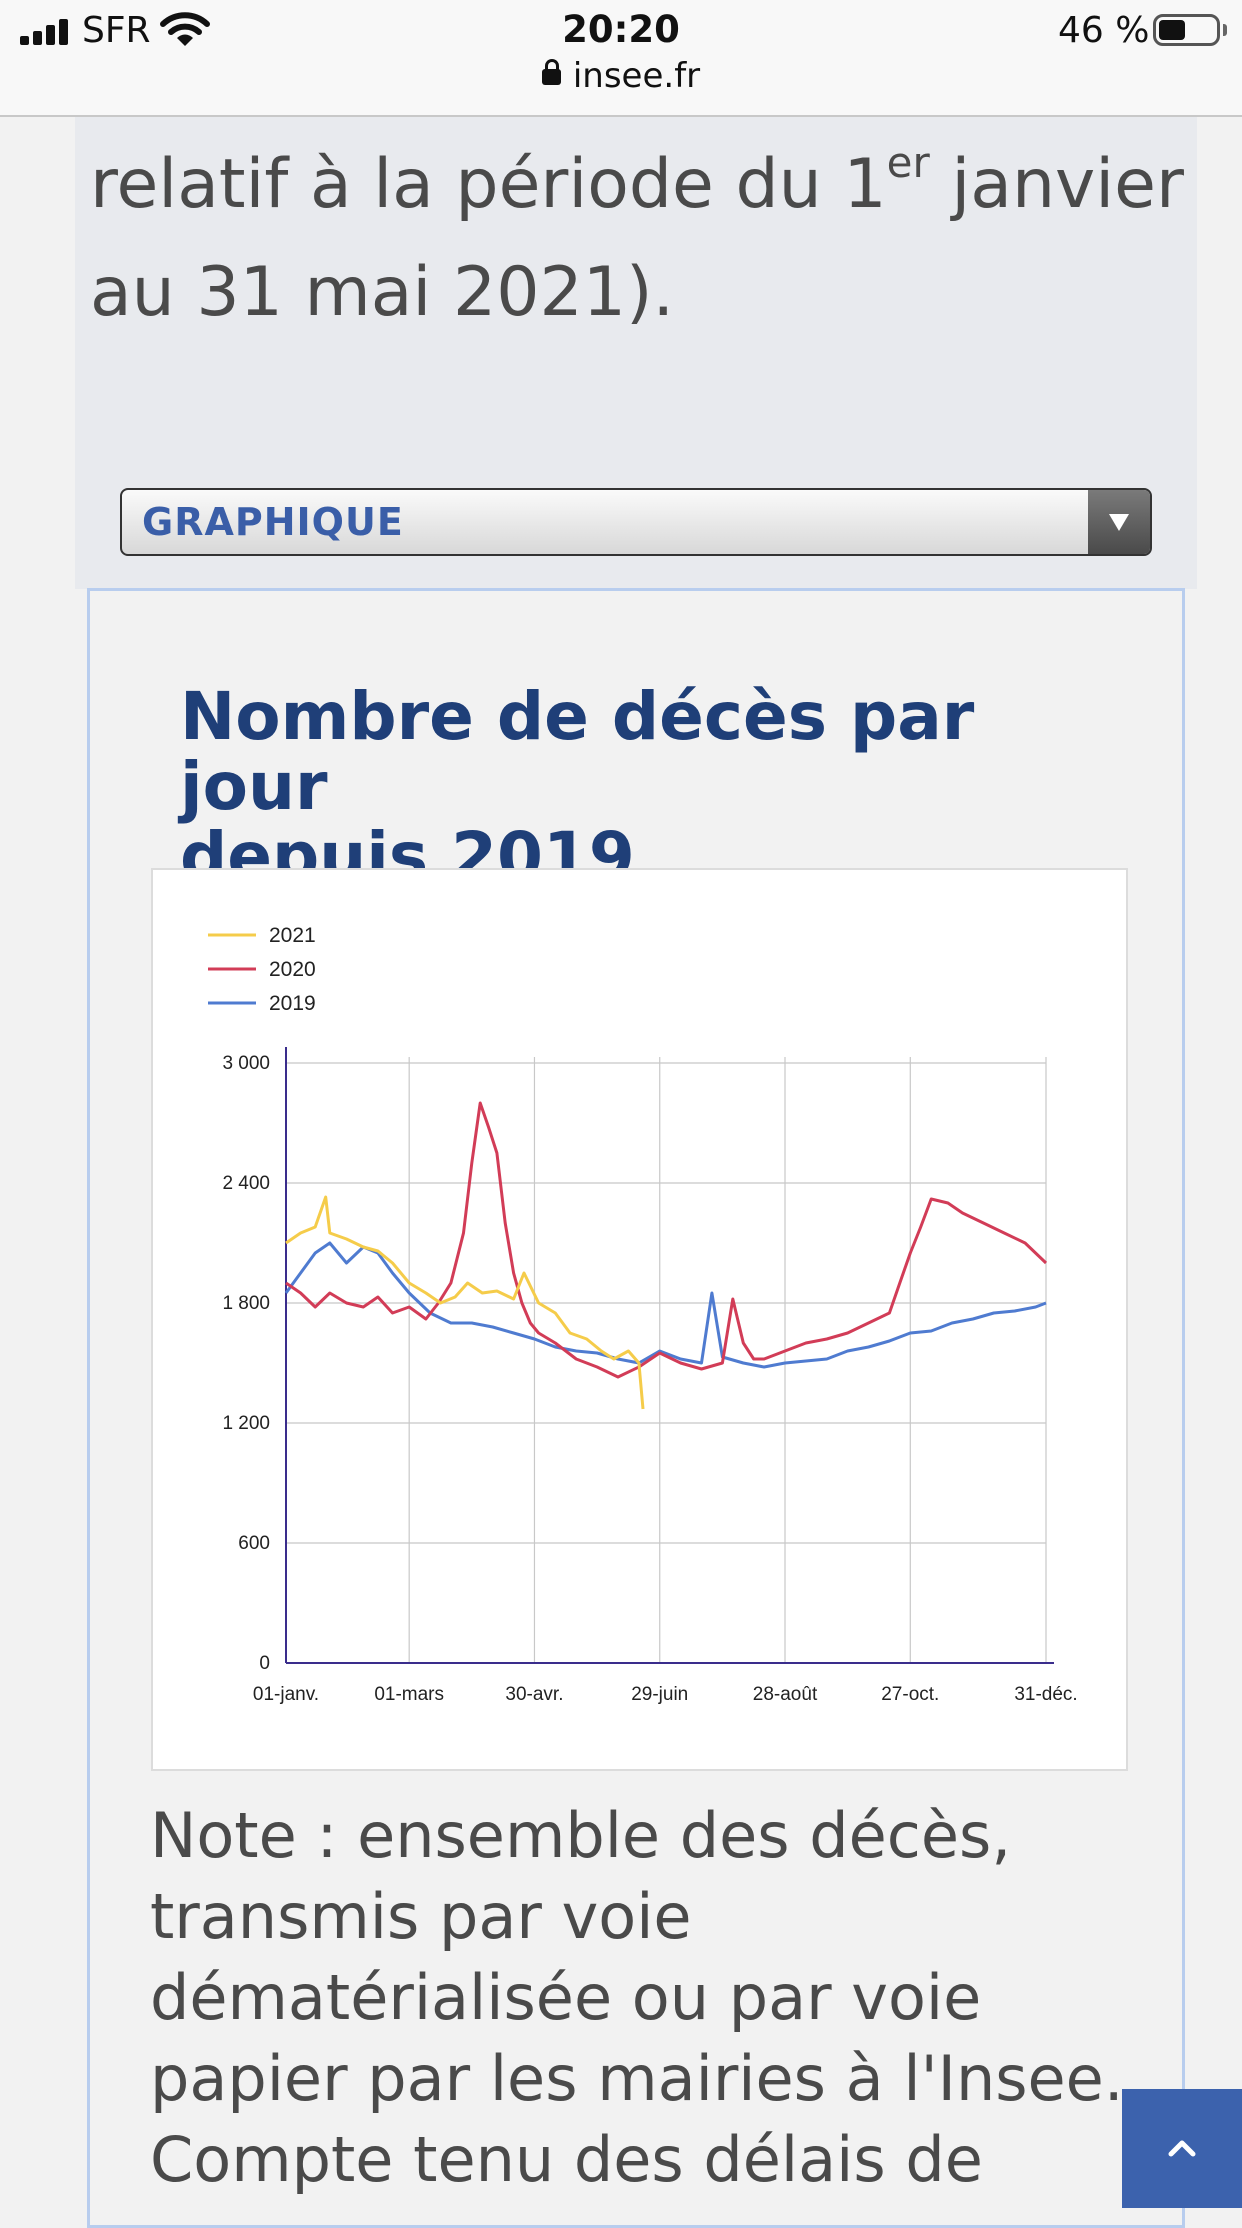 This screenshot has height=2228, width=1242. What do you see at coordinates (785, 1694) in the screenshot?
I see `x-tick-label: 28-août` at bounding box center [785, 1694].